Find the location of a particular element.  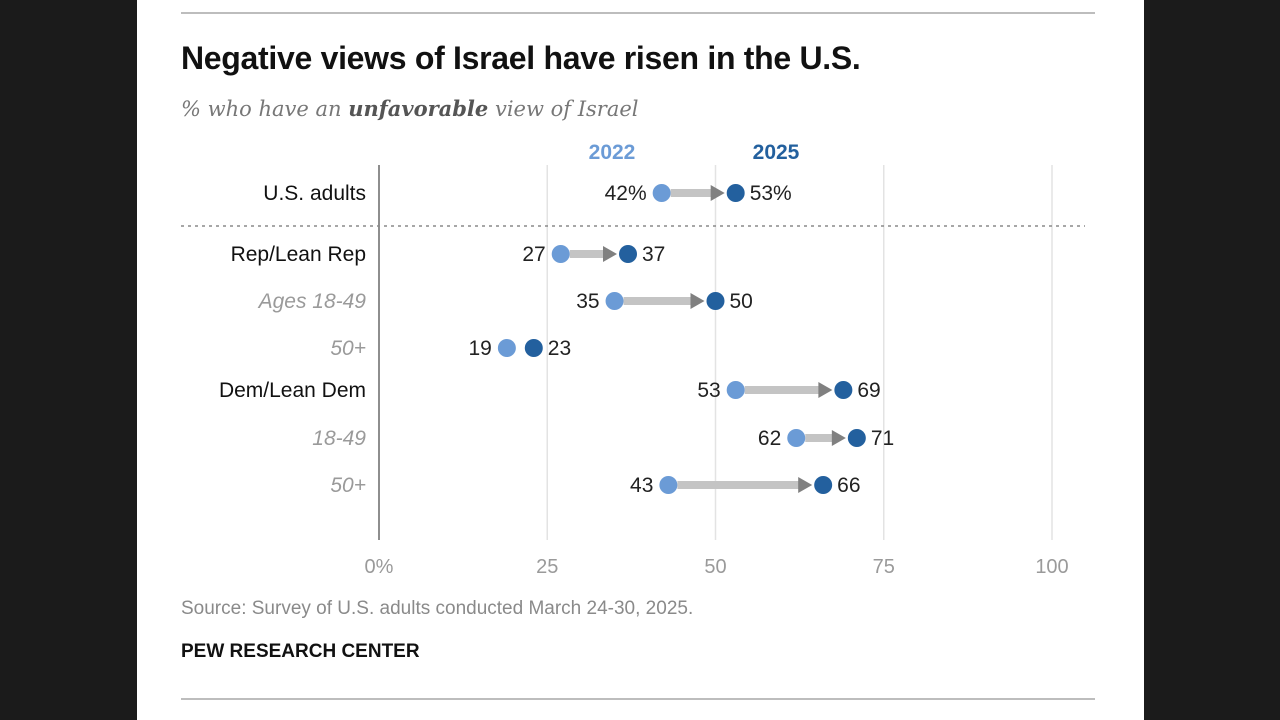

legend-2025: 2025 is located at coordinates (776, 152).